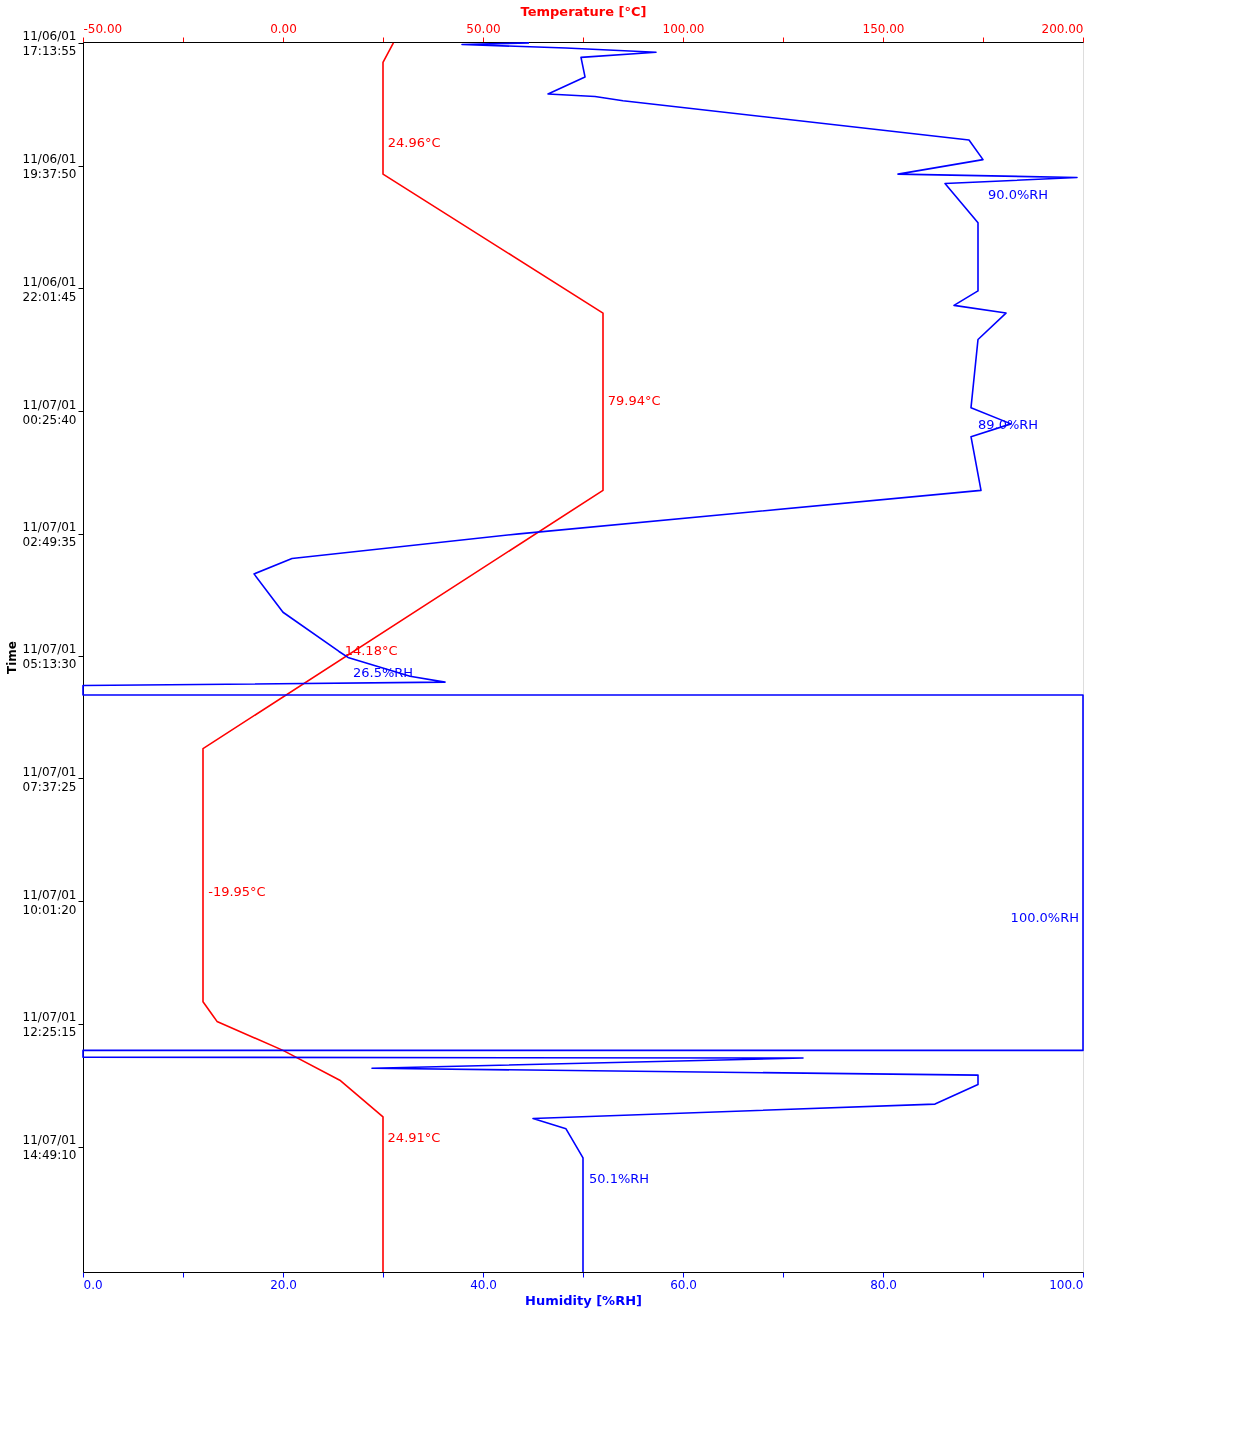 This screenshot has height=1430, width=1233. I want to click on annotation: 90.0%RH, so click(1018, 195).